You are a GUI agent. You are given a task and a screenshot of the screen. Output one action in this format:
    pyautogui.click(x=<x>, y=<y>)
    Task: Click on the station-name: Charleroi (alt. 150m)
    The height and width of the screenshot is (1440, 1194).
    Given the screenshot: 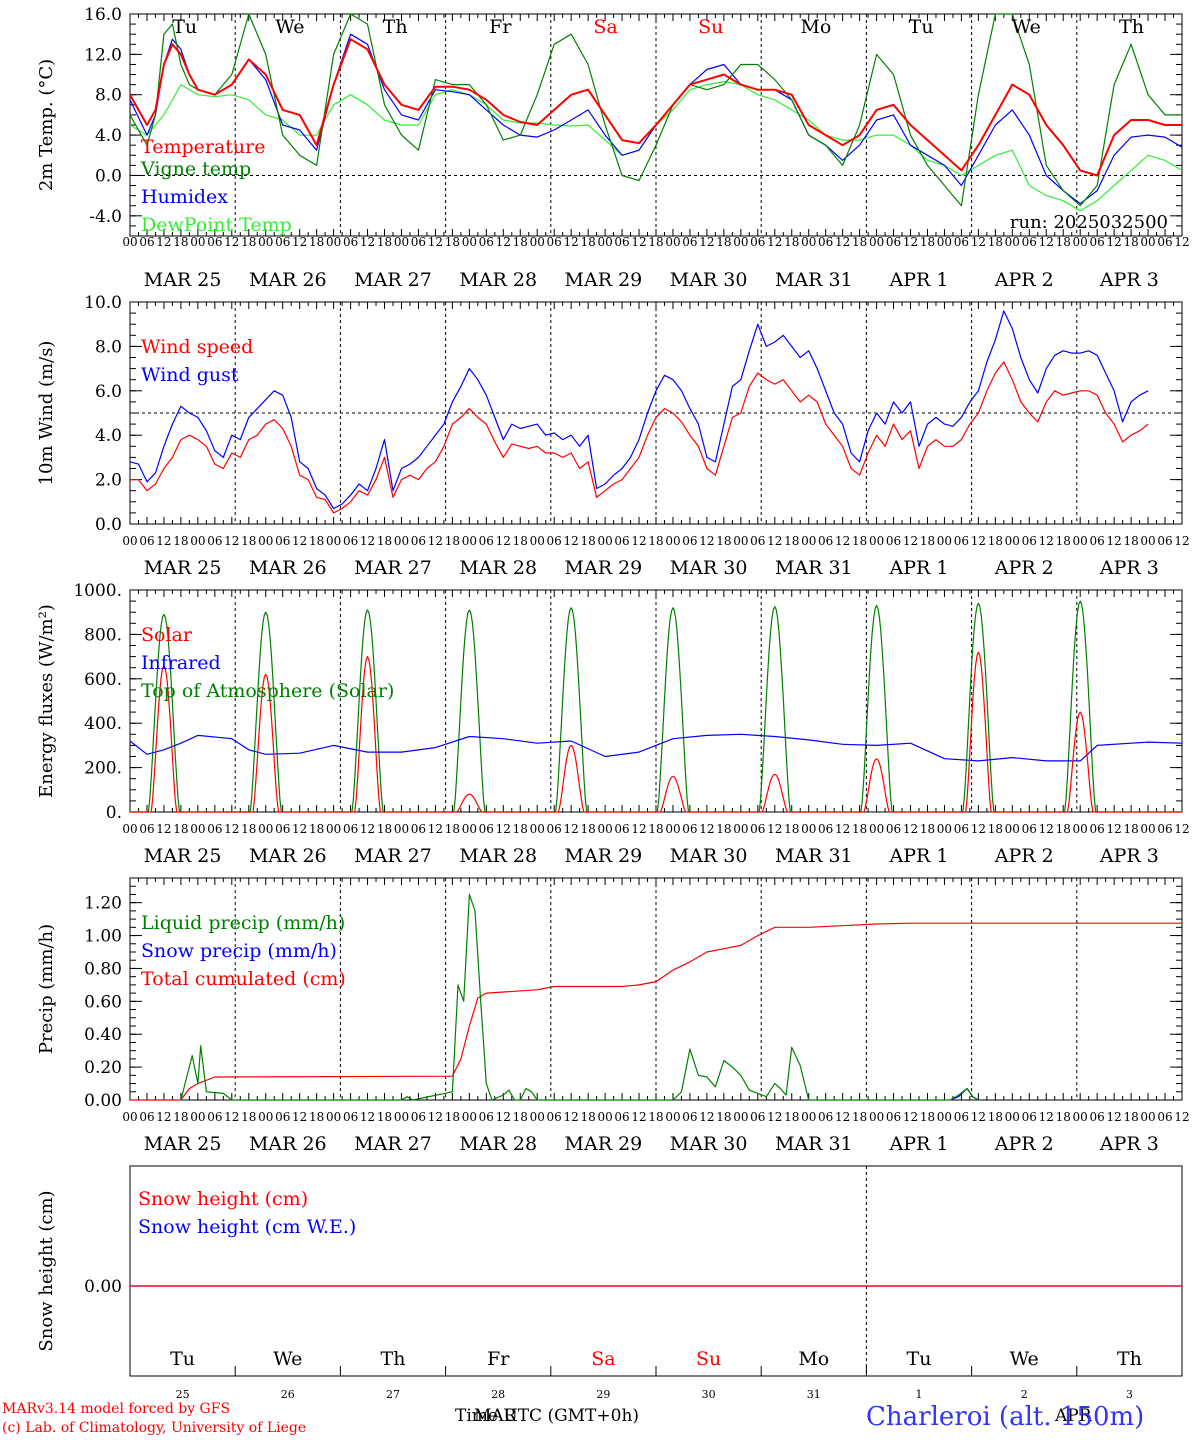 What is the action you would take?
    pyautogui.click(x=1005, y=1417)
    